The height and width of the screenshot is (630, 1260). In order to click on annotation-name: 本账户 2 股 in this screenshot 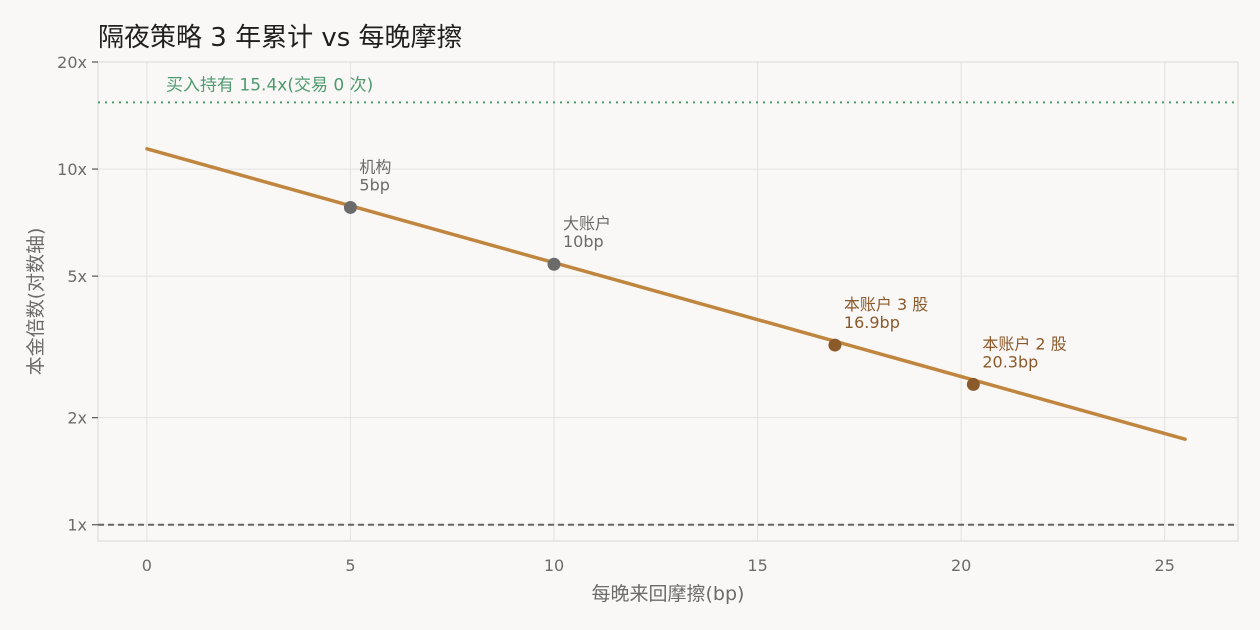, I will do `click(1024, 343)`.